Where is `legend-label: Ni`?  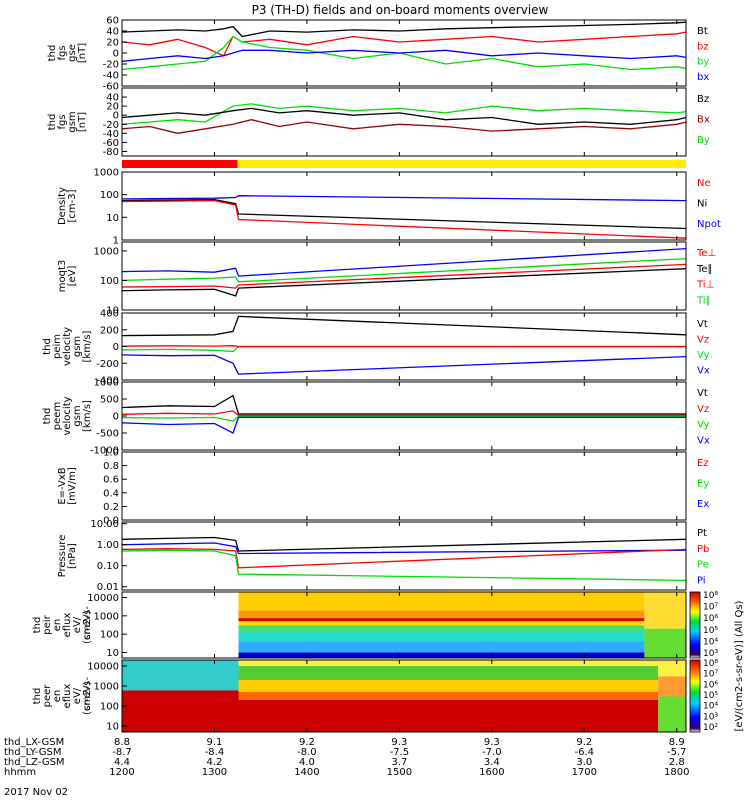 legend-label: Ni is located at coordinates (702, 204).